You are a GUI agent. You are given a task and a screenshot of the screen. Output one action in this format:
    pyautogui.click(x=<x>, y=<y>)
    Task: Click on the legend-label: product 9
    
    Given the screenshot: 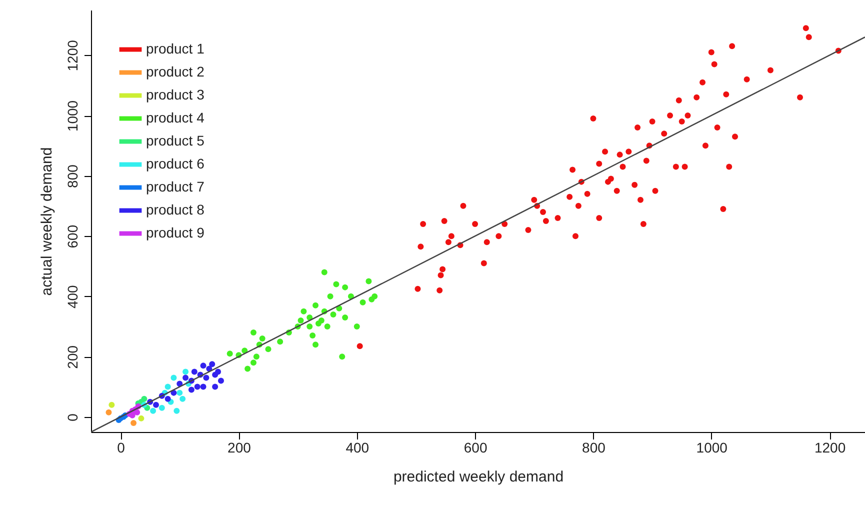 What is the action you would take?
    pyautogui.click(x=175, y=232)
    